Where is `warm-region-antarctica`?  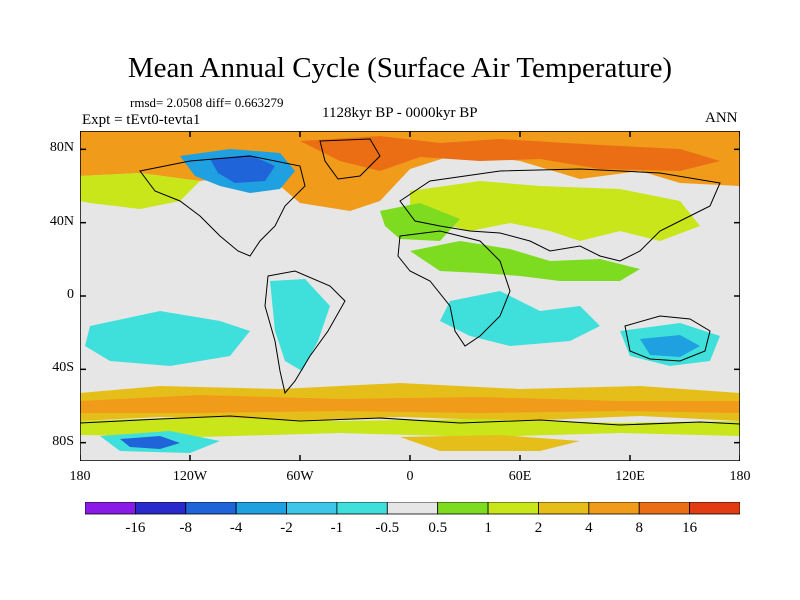
warm-region-antarctica is located at coordinates (490, 443).